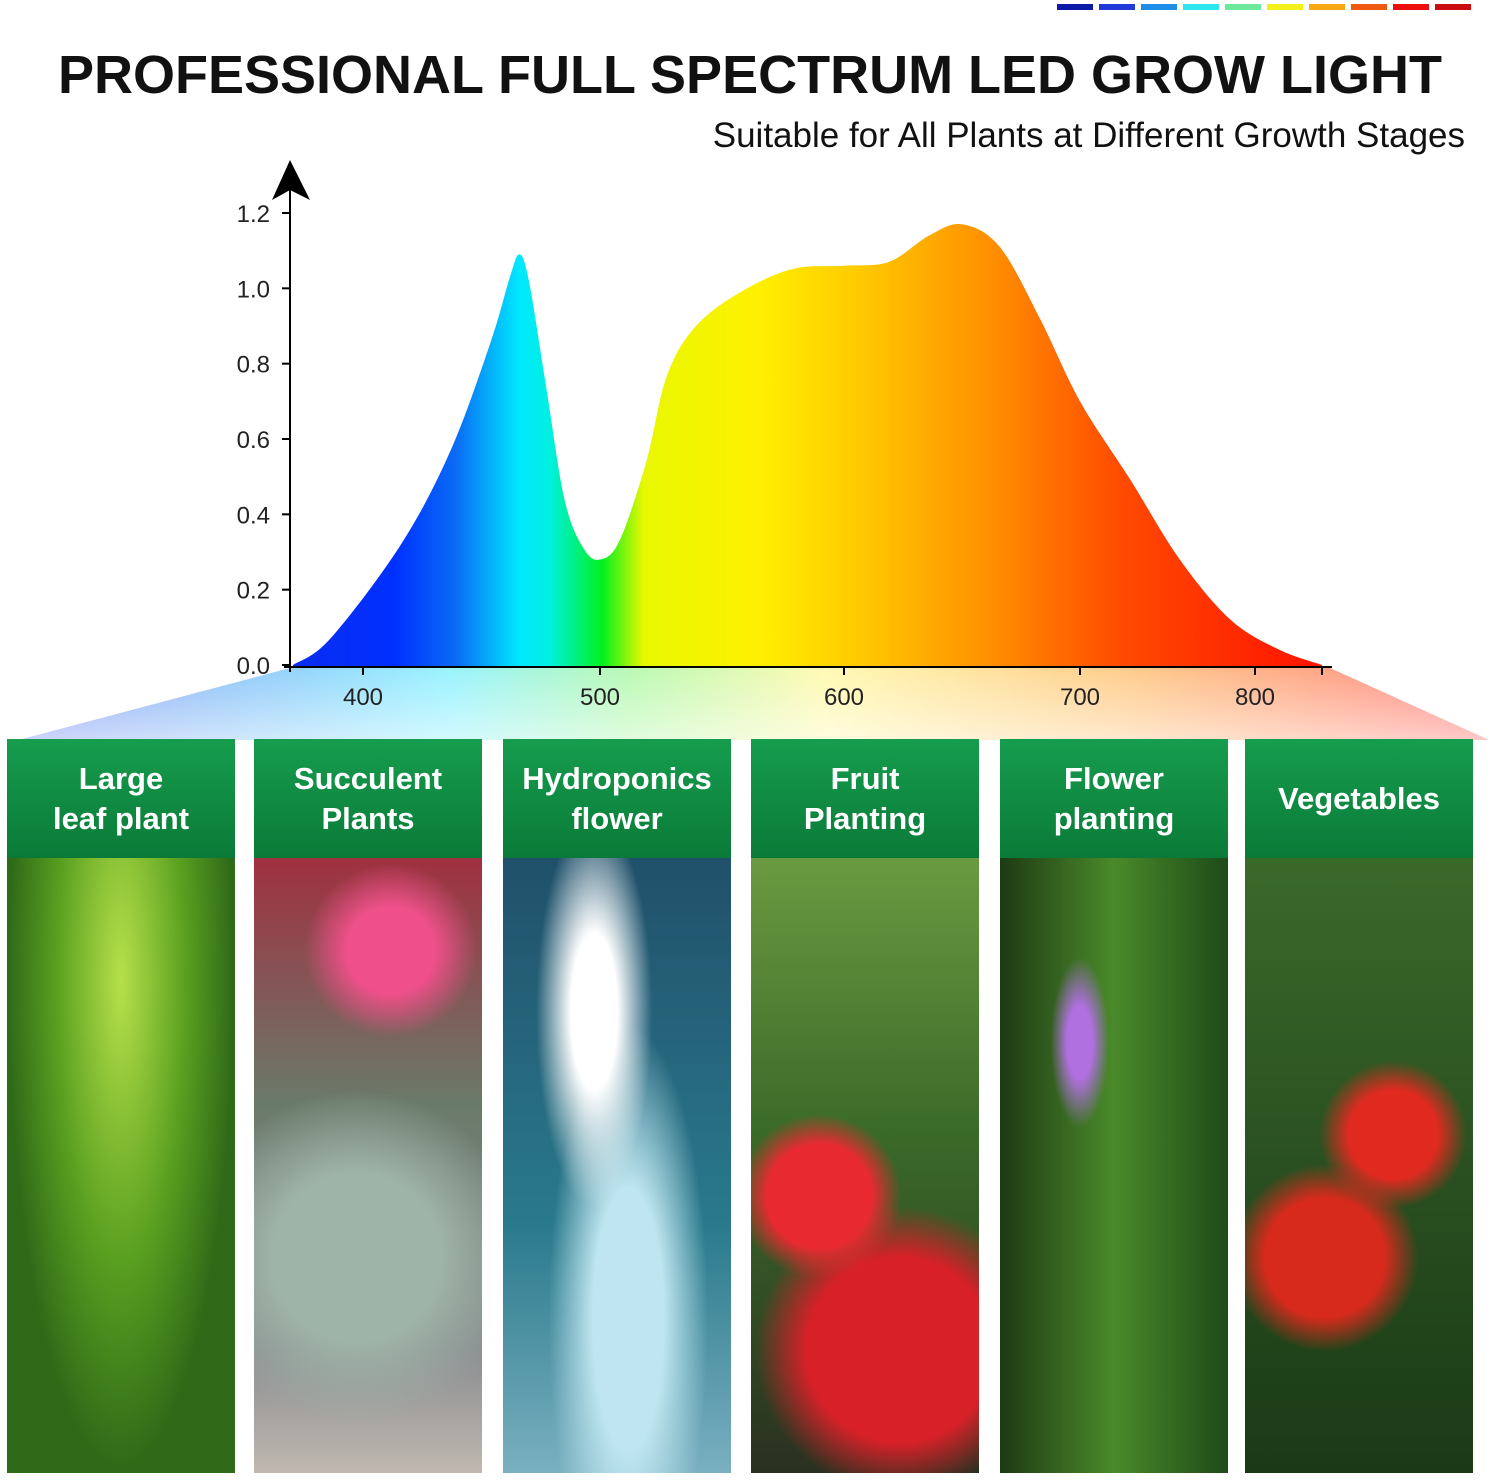 Image resolution: width=1500 pixels, height=1481 pixels. Describe the element at coordinates (1255, 697) in the screenshot. I see `x-tick-label: 800` at that location.